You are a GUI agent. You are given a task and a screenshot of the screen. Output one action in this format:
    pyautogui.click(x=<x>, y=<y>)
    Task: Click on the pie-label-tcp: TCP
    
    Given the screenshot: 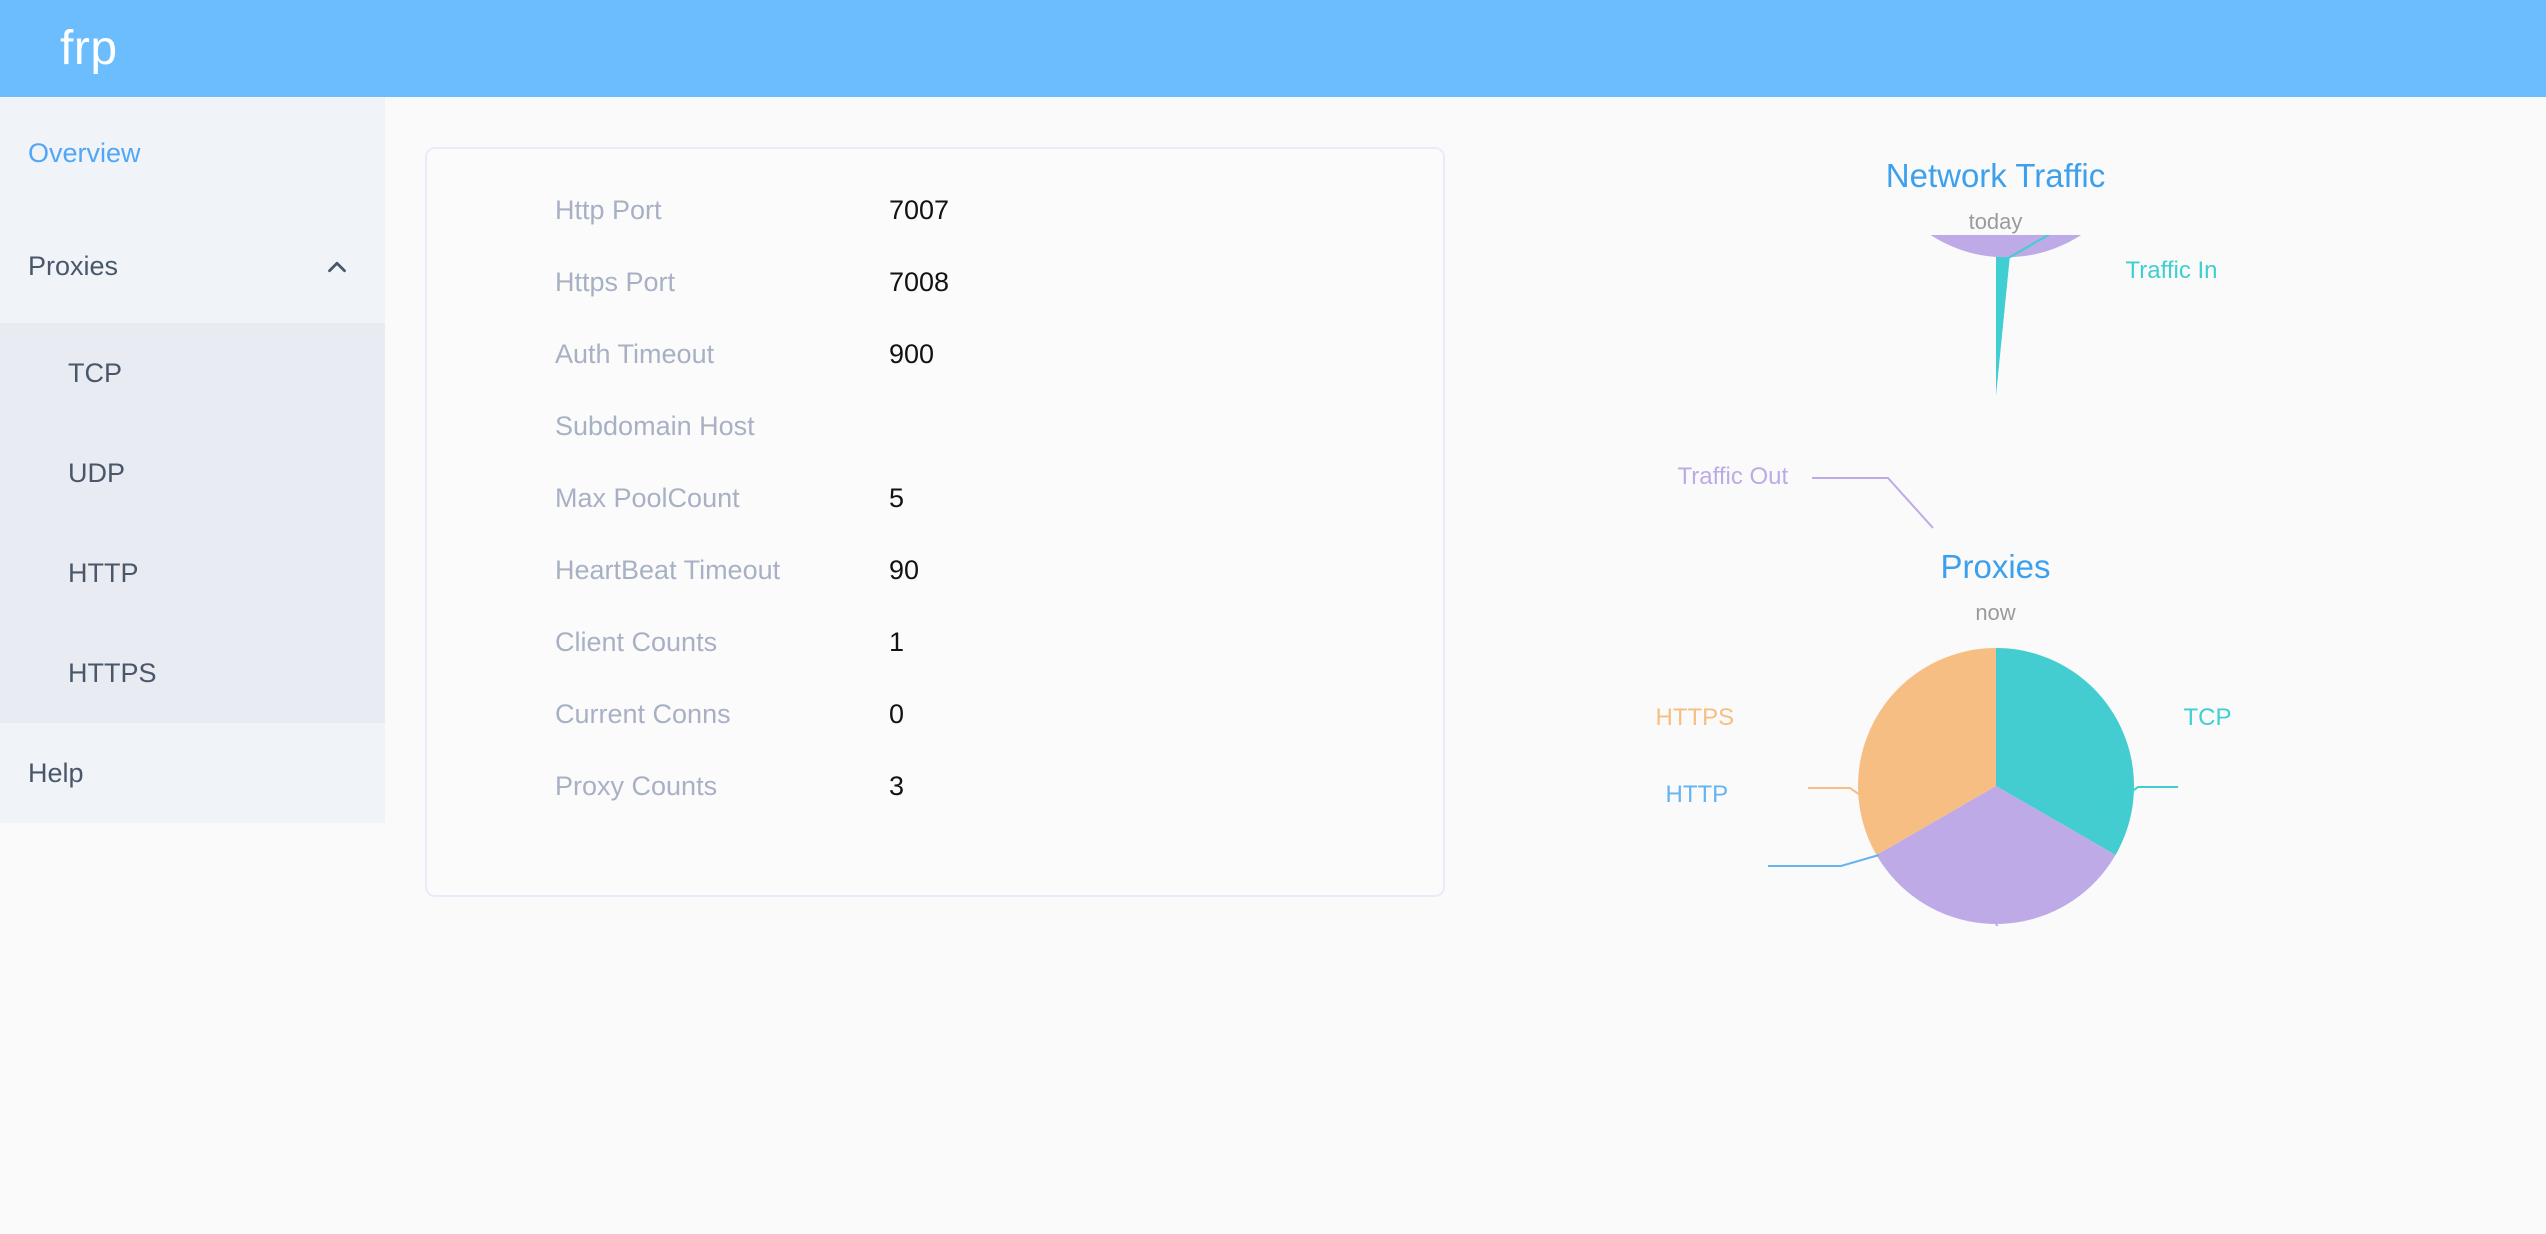 What is the action you would take?
    pyautogui.click(x=2207, y=717)
    